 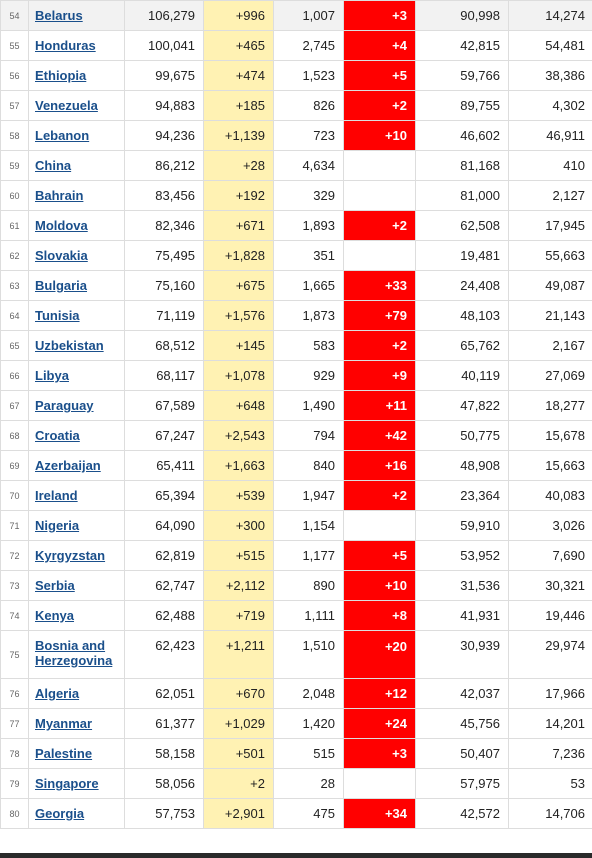 I want to click on active-cell: 40,083, so click(x=550, y=495).